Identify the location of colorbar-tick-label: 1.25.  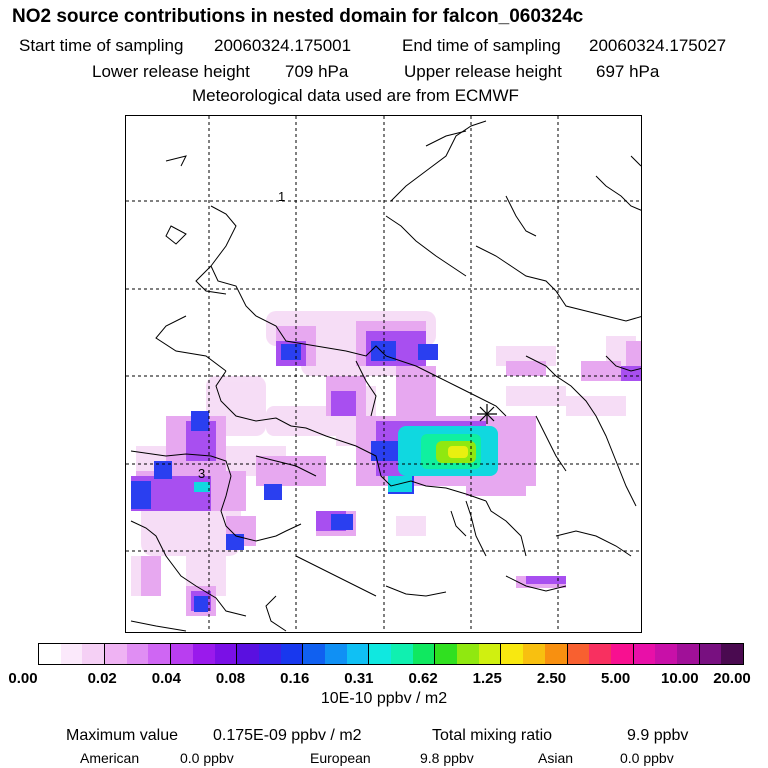
(487, 678).